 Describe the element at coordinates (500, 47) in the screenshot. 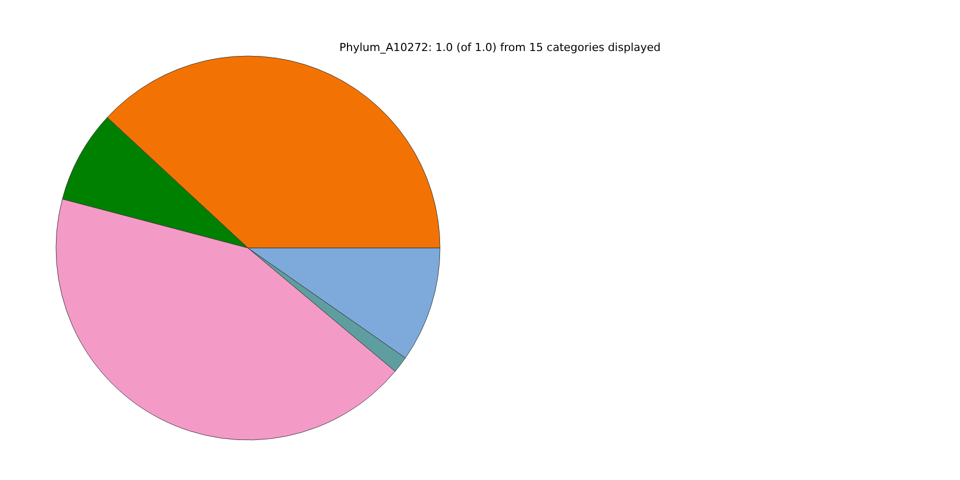

I see `text: Phylum_A10272: 1.0 (of 1.0) from 15 categories displayed` at that location.